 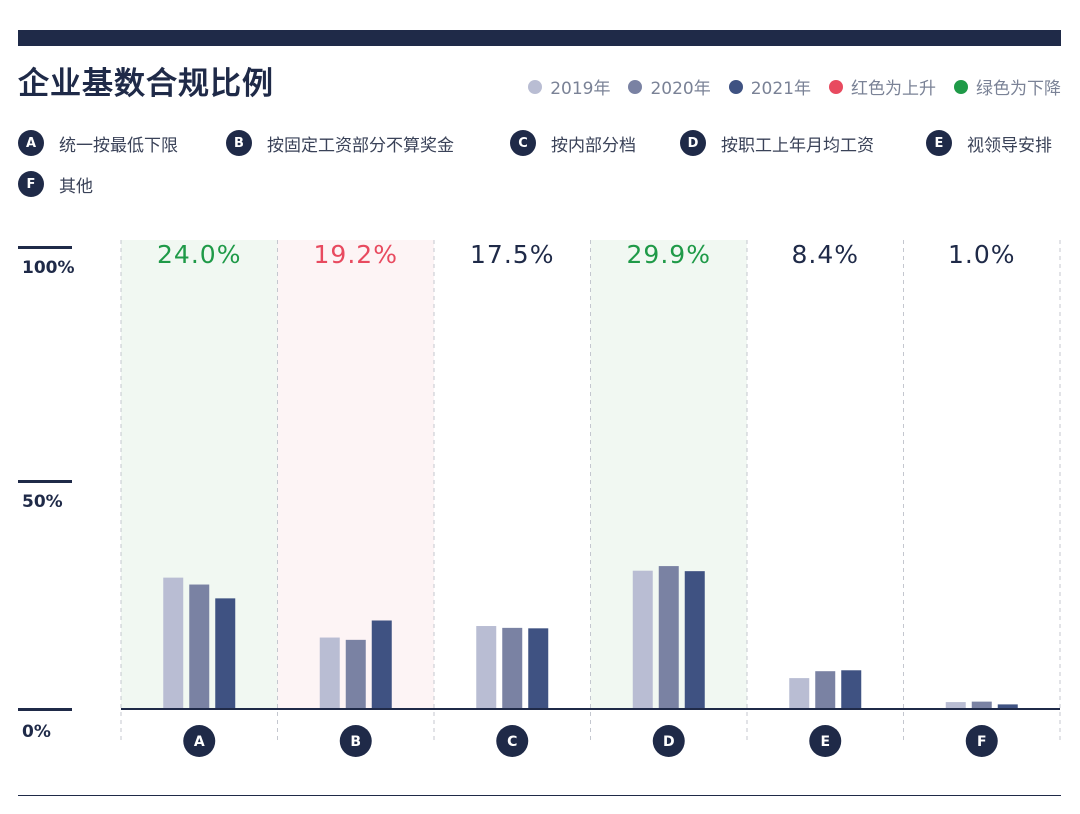 I want to click on bar-c-2021, so click(x=538, y=668).